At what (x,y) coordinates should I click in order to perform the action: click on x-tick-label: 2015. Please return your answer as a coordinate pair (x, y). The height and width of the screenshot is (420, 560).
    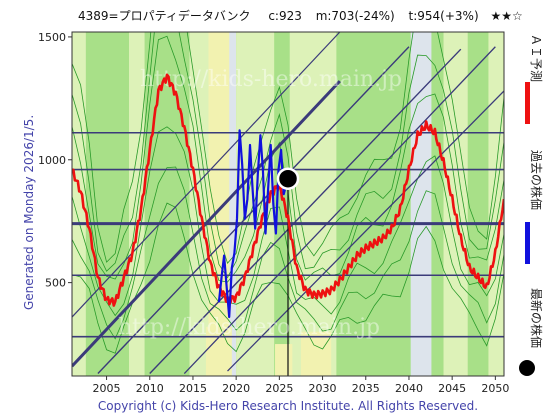
    Looking at the image, I should click on (193, 388).